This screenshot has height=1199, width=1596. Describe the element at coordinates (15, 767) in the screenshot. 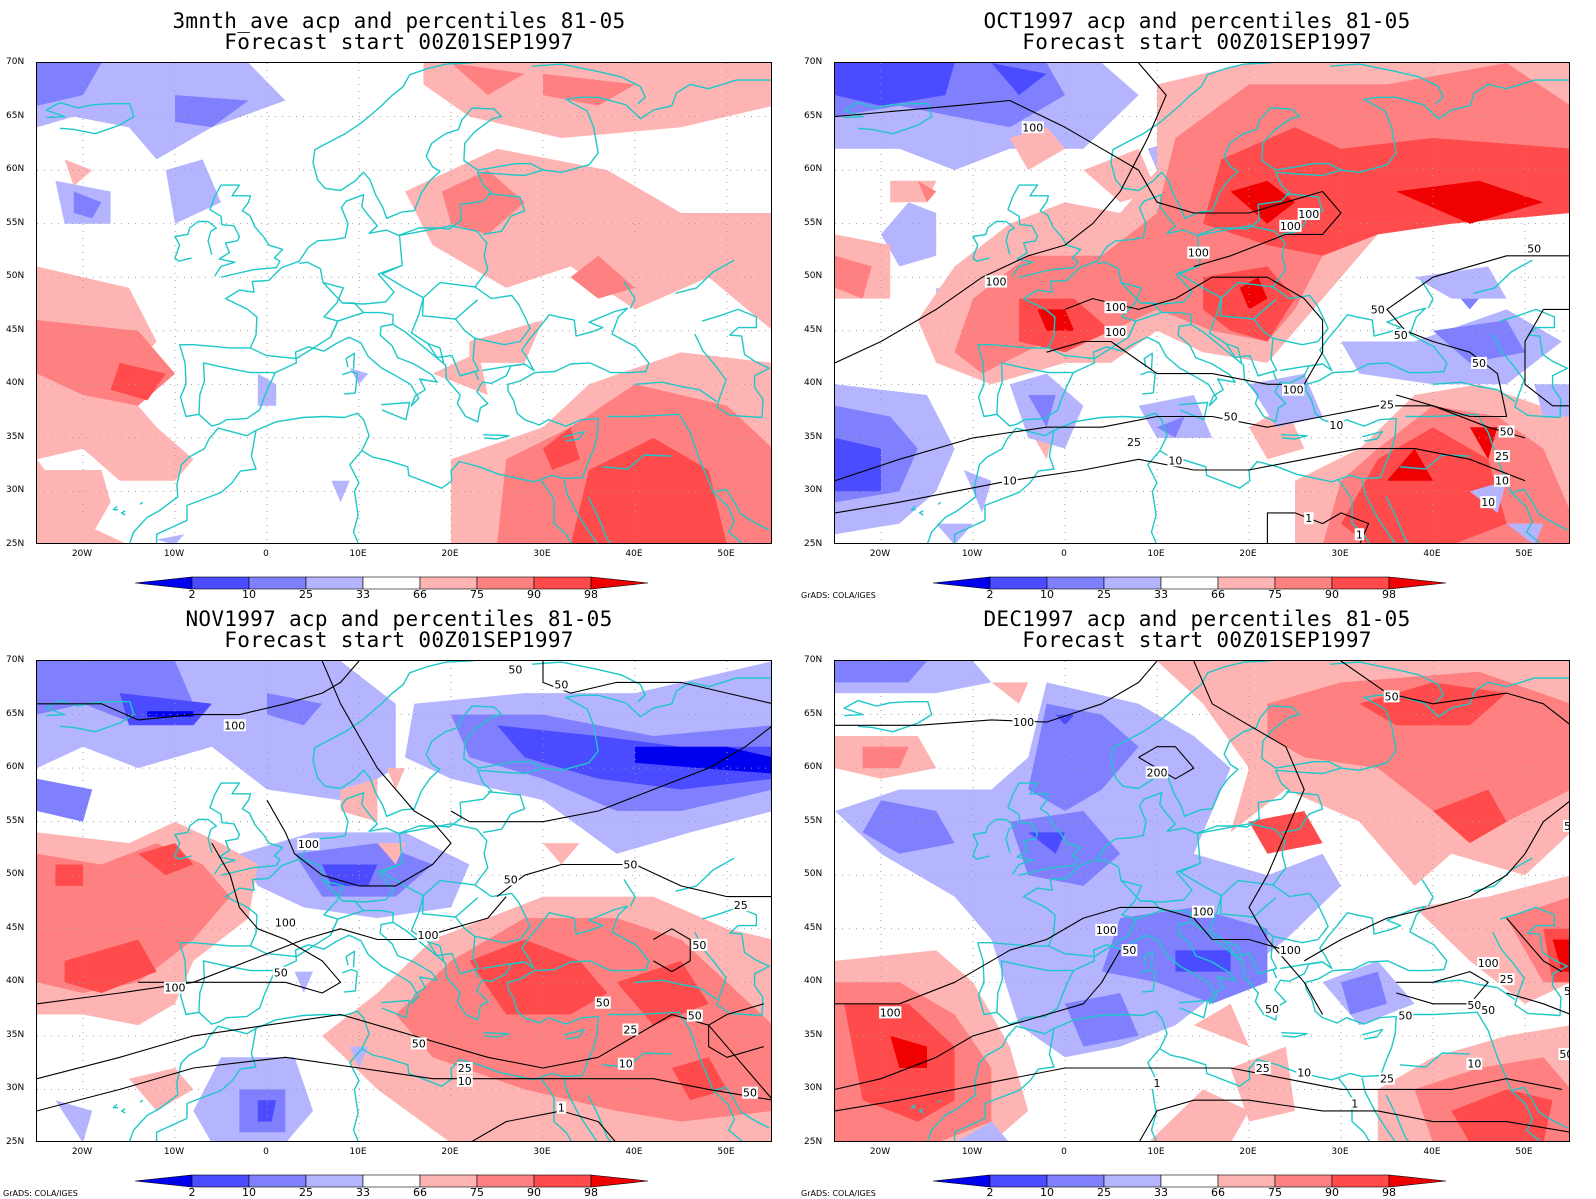

I see `latitude-label: 60N` at that location.